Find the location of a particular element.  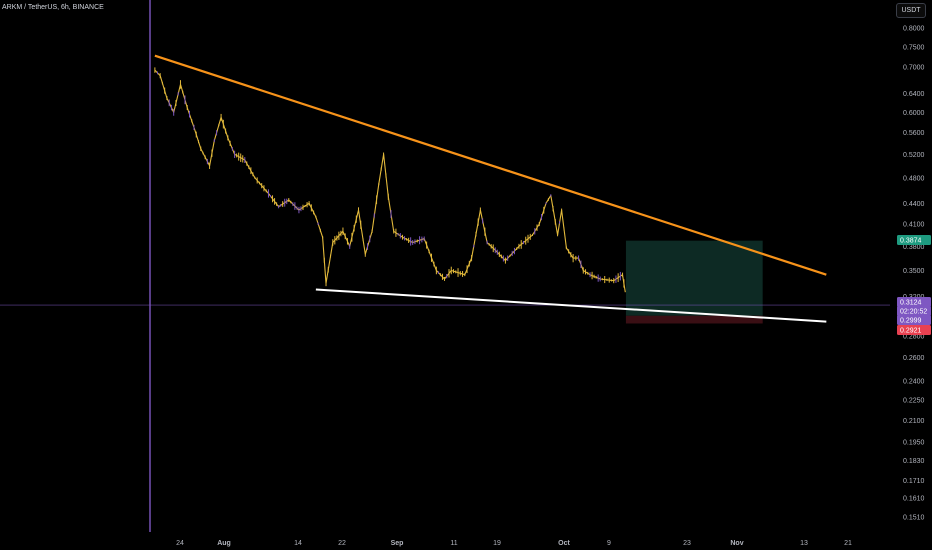

time-axis: 24 Aug 14 22 Sep 11 19 Oct 9 23 Nov 13 21 is located at coordinates (514, 543).